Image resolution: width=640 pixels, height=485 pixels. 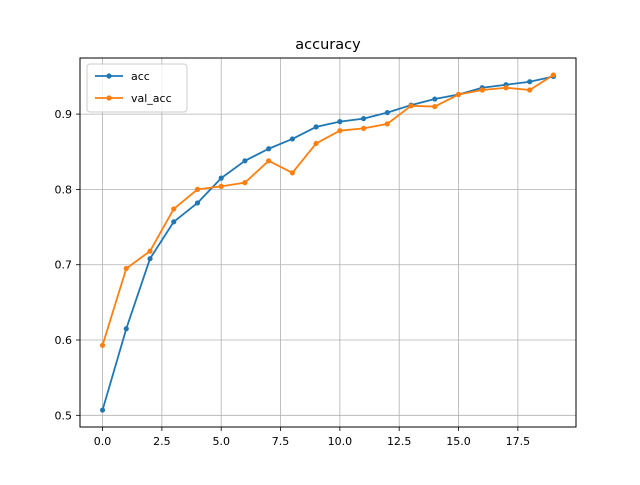 What do you see at coordinates (518, 441) in the screenshot?
I see `x-tick-label: 17.5` at bounding box center [518, 441].